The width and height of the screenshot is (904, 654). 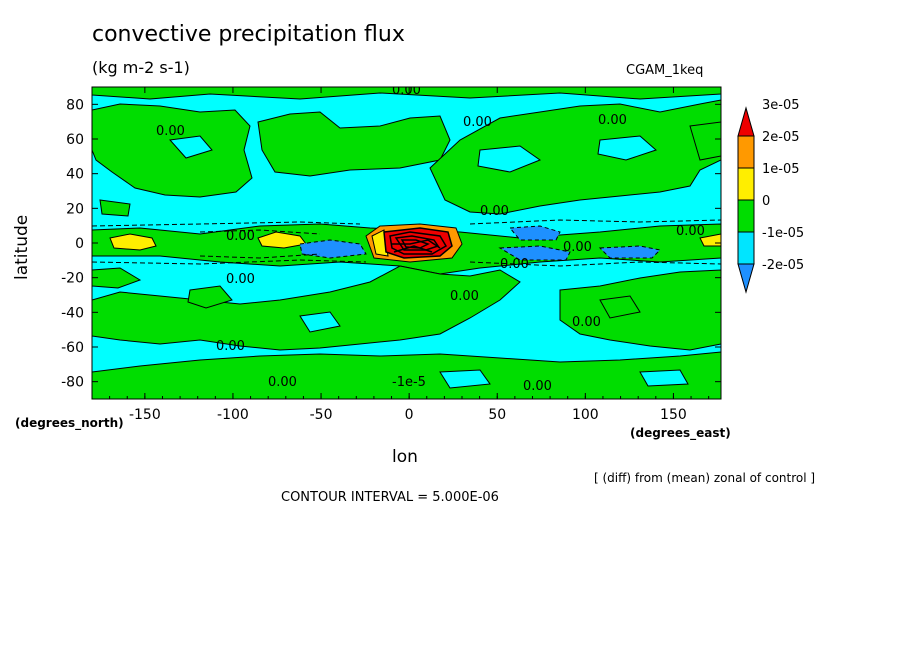 What do you see at coordinates (705, 478) in the screenshot?
I see `diff-note: [ (diff) from (mean) zonal of control ]` at bounding box center [705, 478].